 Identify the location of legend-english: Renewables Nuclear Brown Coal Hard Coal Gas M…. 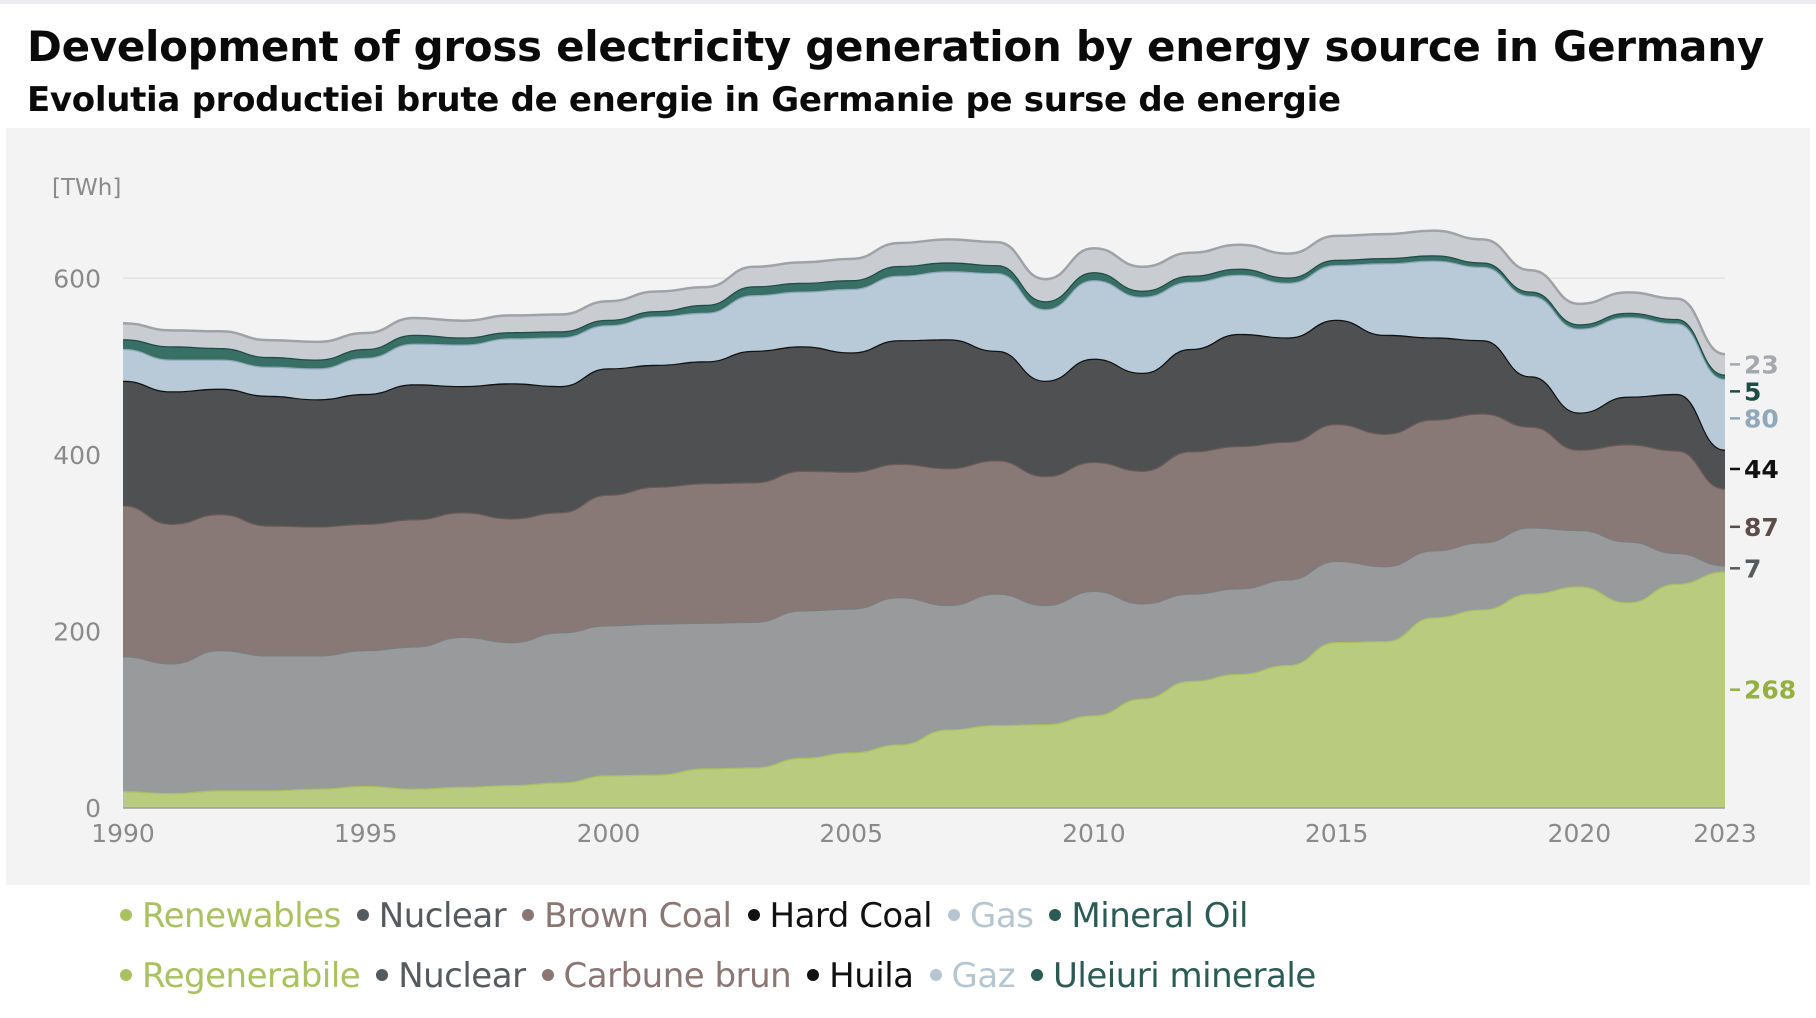
(692, 916).